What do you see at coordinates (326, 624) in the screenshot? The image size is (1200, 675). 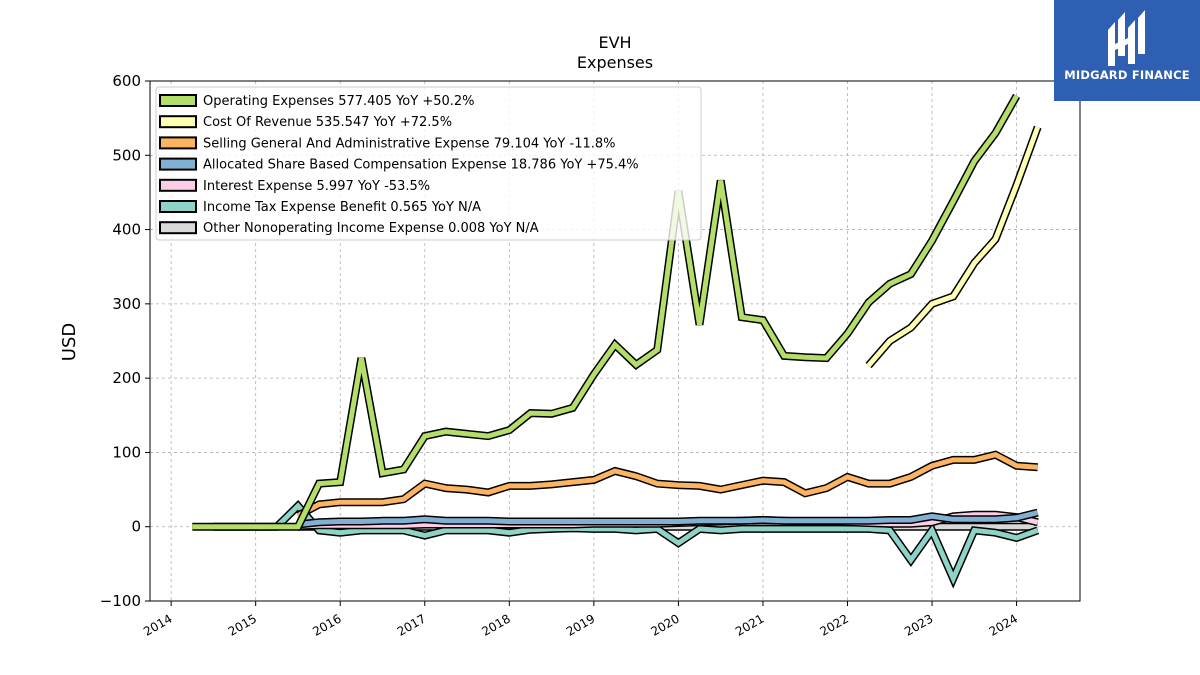 I see `x-tick-label: 2016` at bounding box center [326, 624].